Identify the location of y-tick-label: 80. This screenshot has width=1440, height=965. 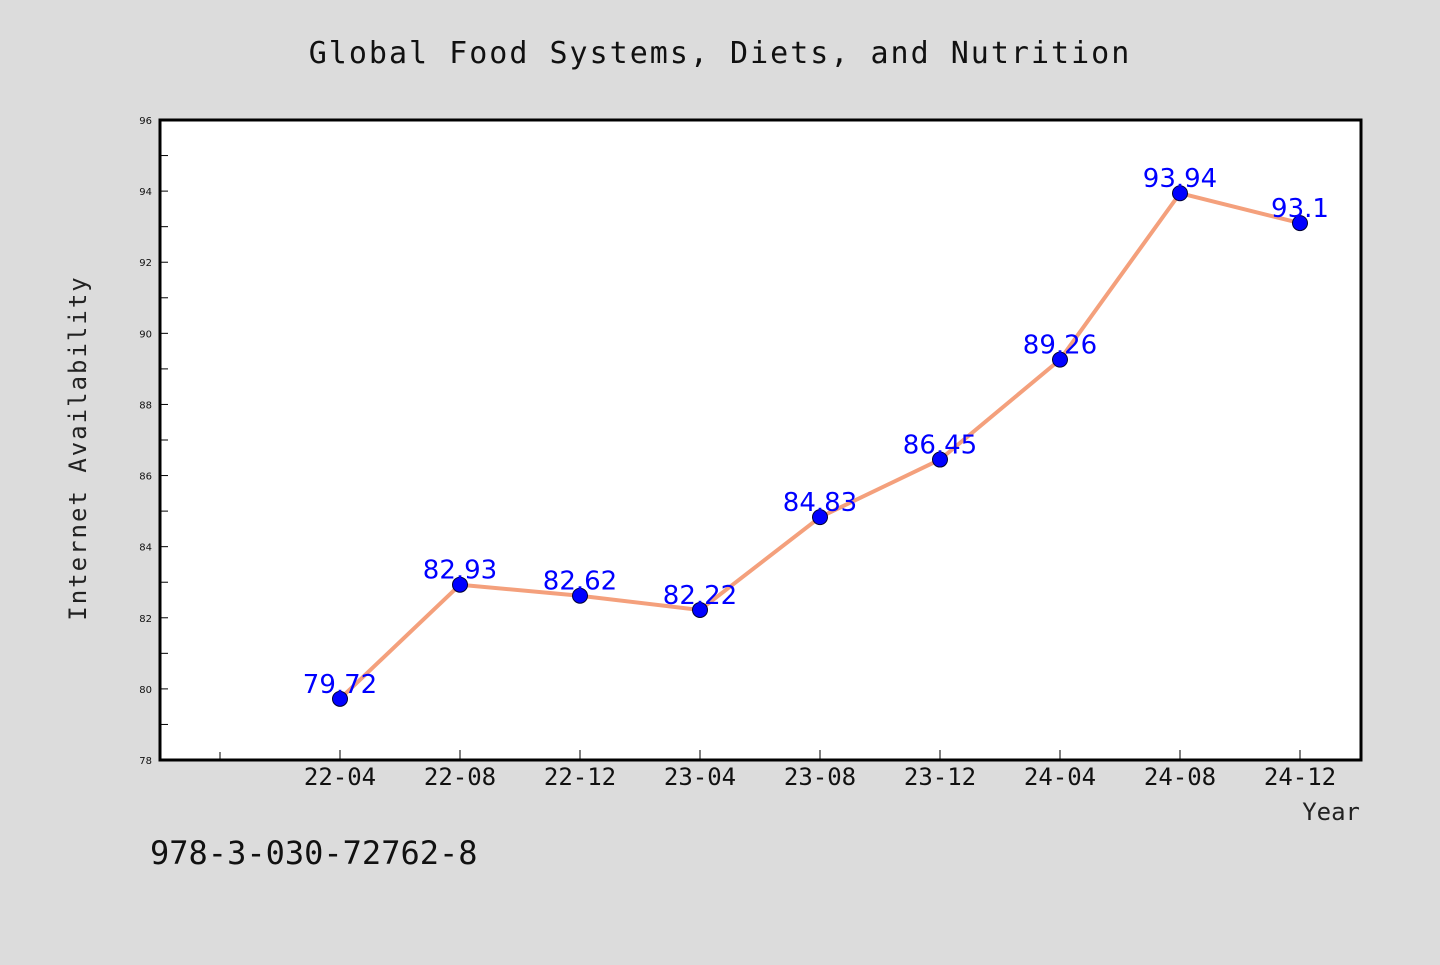
(145, 690).